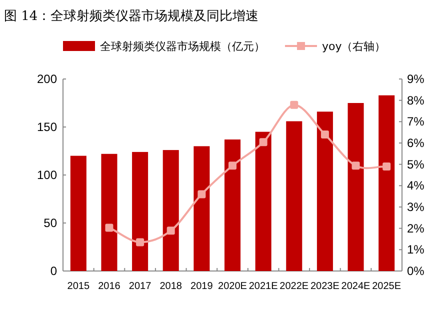  Describe the element at coordinates (416, 185) in the screenshot. I see `y2-tick-label: 4%` at that location.